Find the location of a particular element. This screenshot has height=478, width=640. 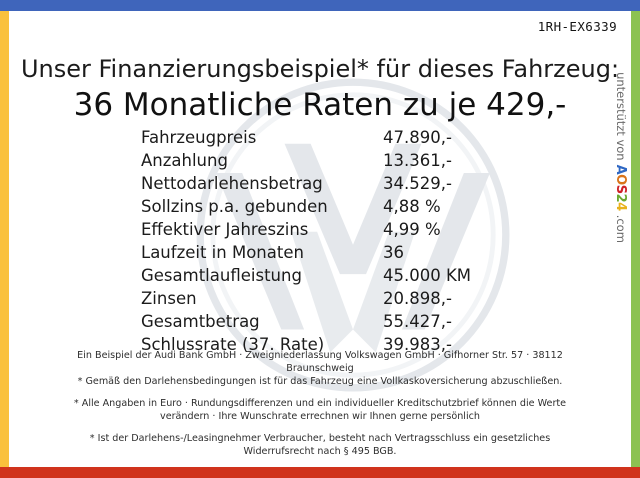

reference-code: 1RH-EX6339 is located at coordinates (577, 26).